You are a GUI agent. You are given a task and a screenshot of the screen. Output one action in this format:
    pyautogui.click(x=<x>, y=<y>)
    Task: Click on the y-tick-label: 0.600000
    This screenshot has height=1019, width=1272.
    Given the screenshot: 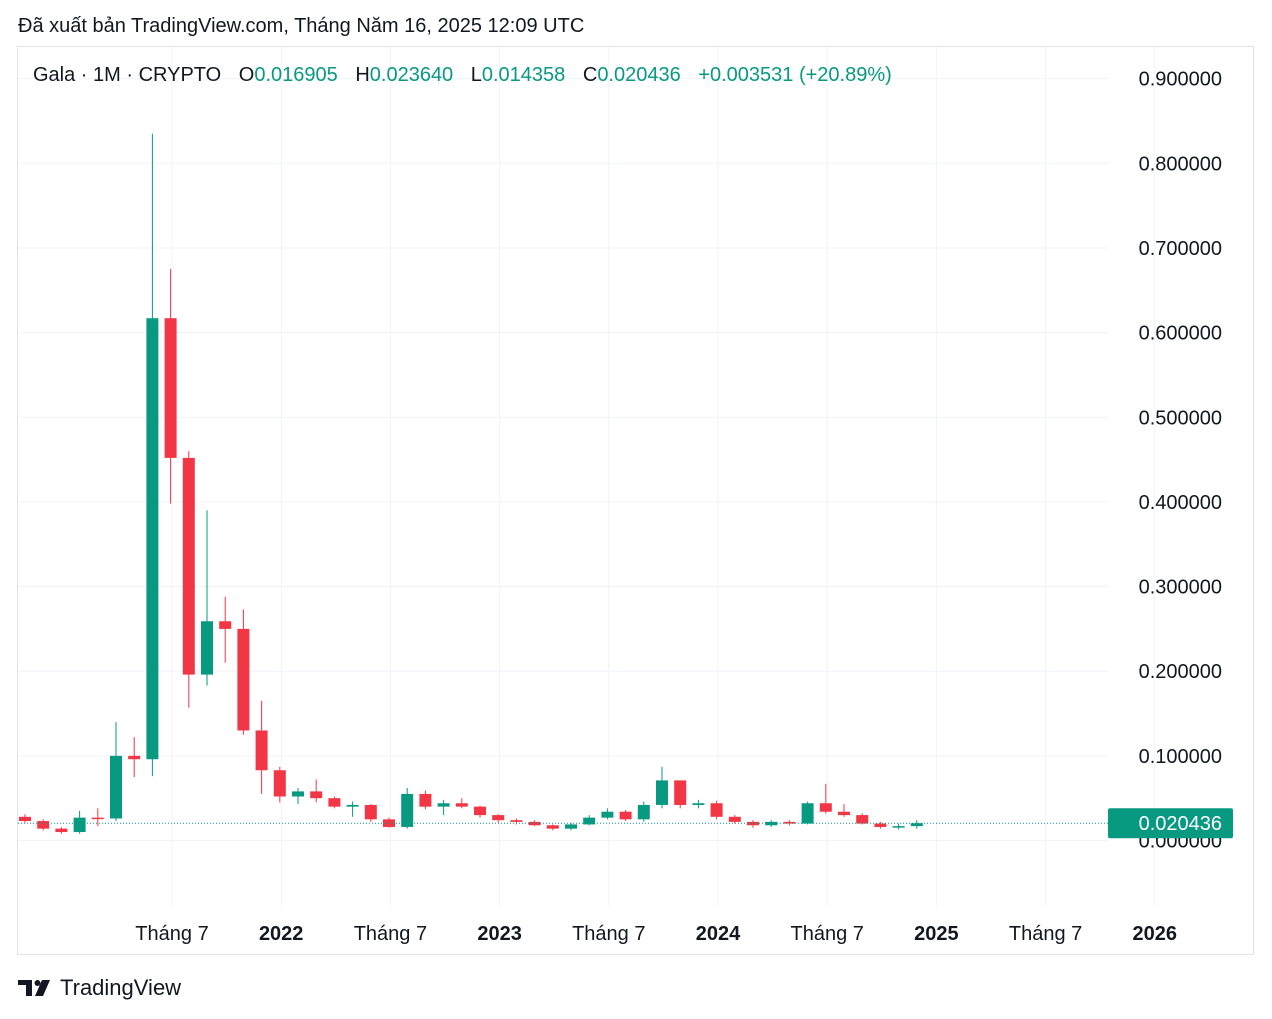 What is the action you would take?
    pyautogui.click(x=1180, y=334)
    